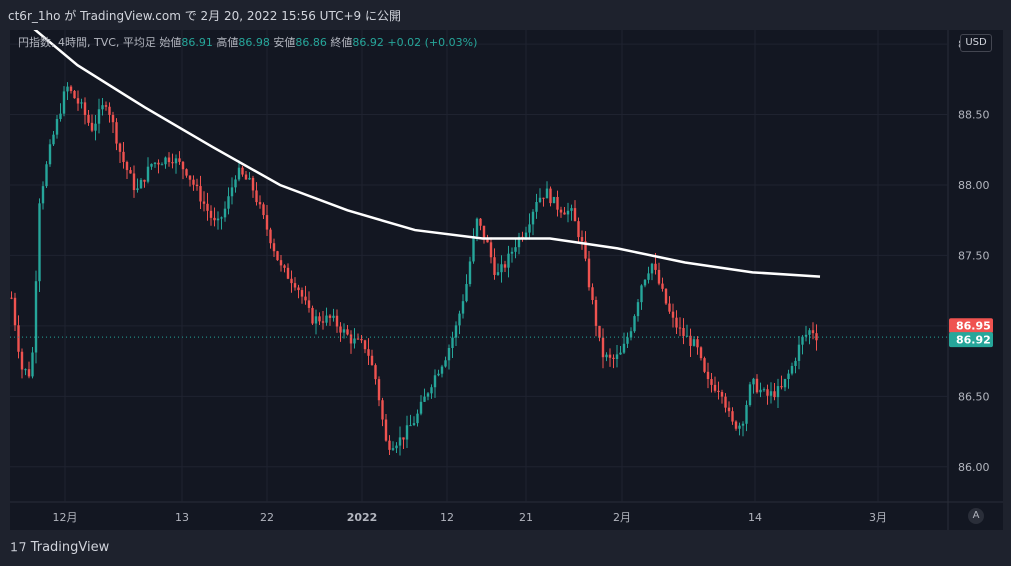  What do you see at coordinates (974, 467) in the screenshot?
I see `y-tick-label: 86.00` at bounding box center [974, 467].